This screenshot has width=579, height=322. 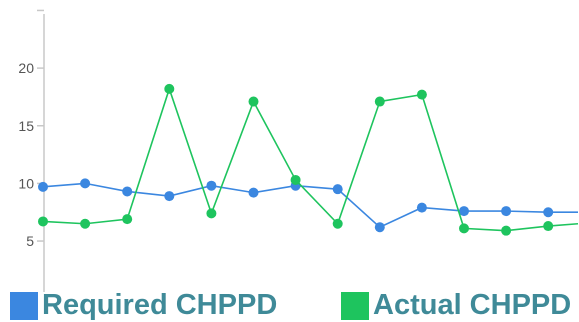 What do you see at coordinates (26, 68) in the screenshot?
I see `y-tick-label: 20` at bounding box center [26, 68].